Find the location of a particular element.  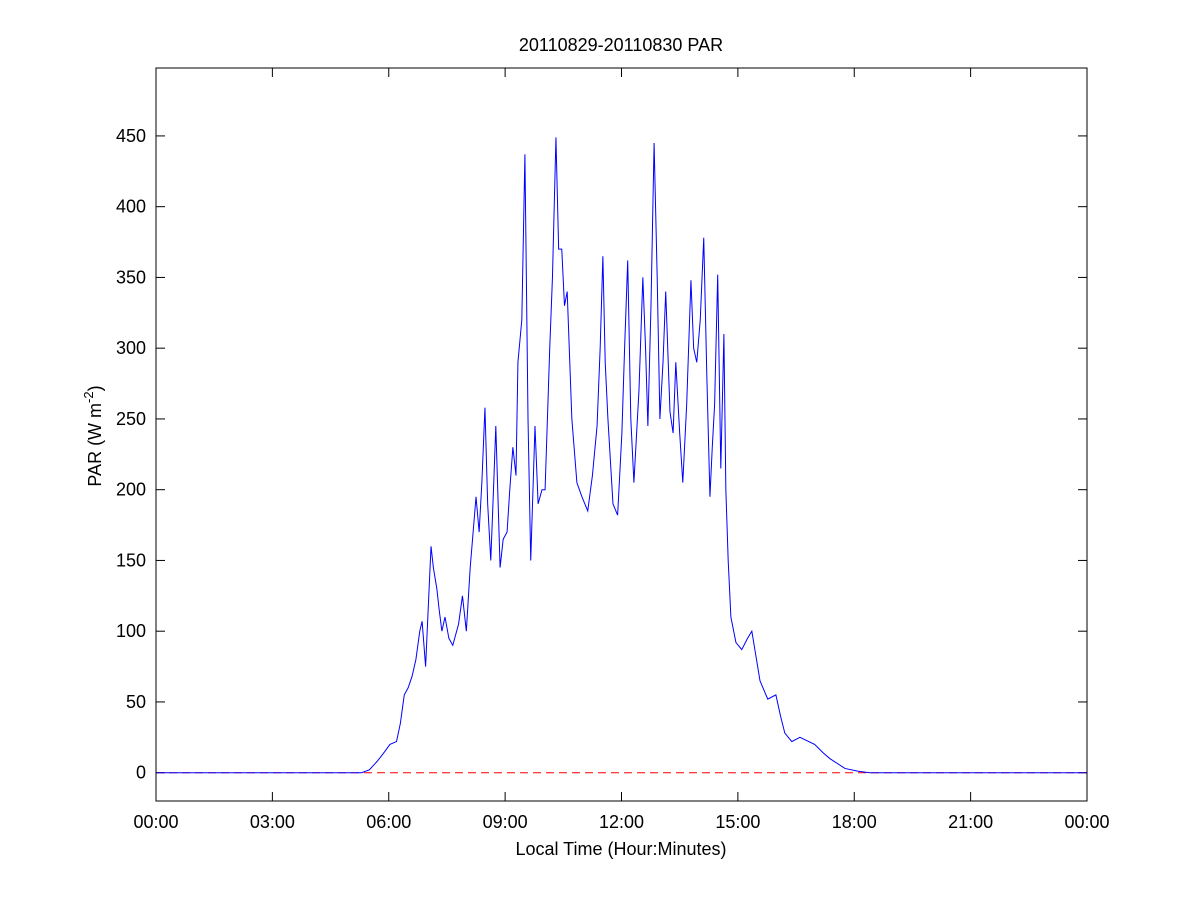

x-tick-label: 21:00 is located at coordinates (970, 822).